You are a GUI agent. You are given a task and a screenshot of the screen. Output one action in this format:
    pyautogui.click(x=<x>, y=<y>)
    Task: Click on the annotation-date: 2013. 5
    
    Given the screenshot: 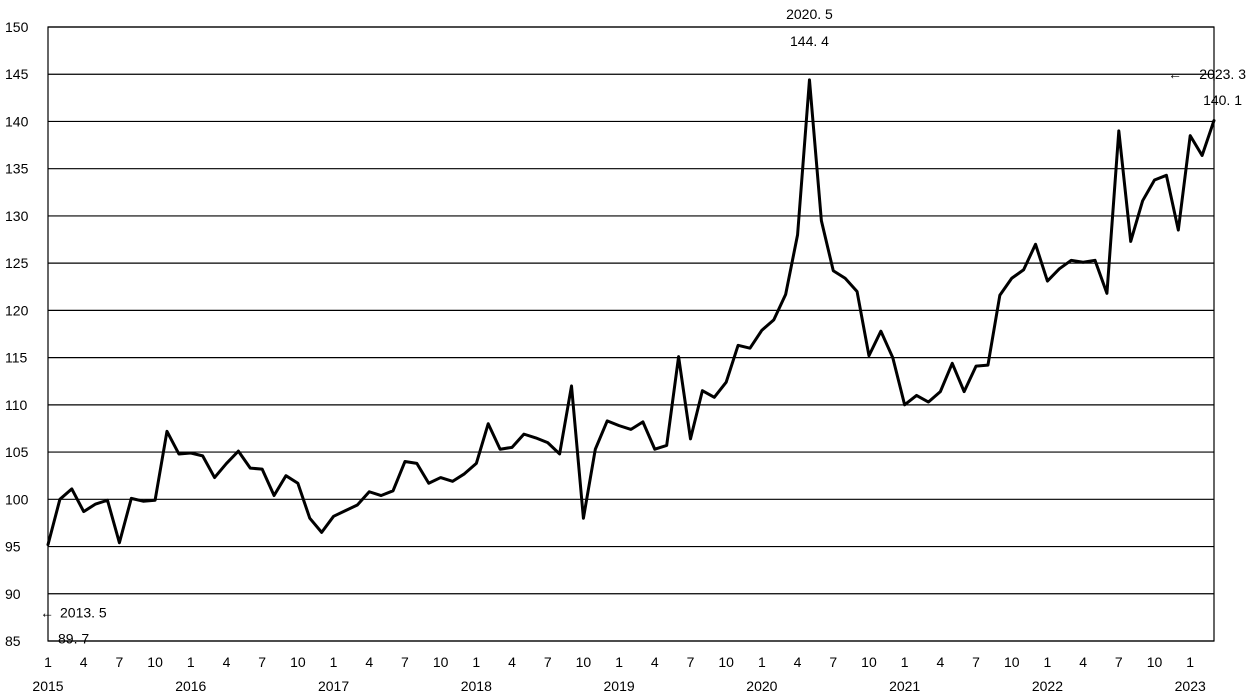 What is the action you would take?
    pyautogui.click(x=83, y=613)
    